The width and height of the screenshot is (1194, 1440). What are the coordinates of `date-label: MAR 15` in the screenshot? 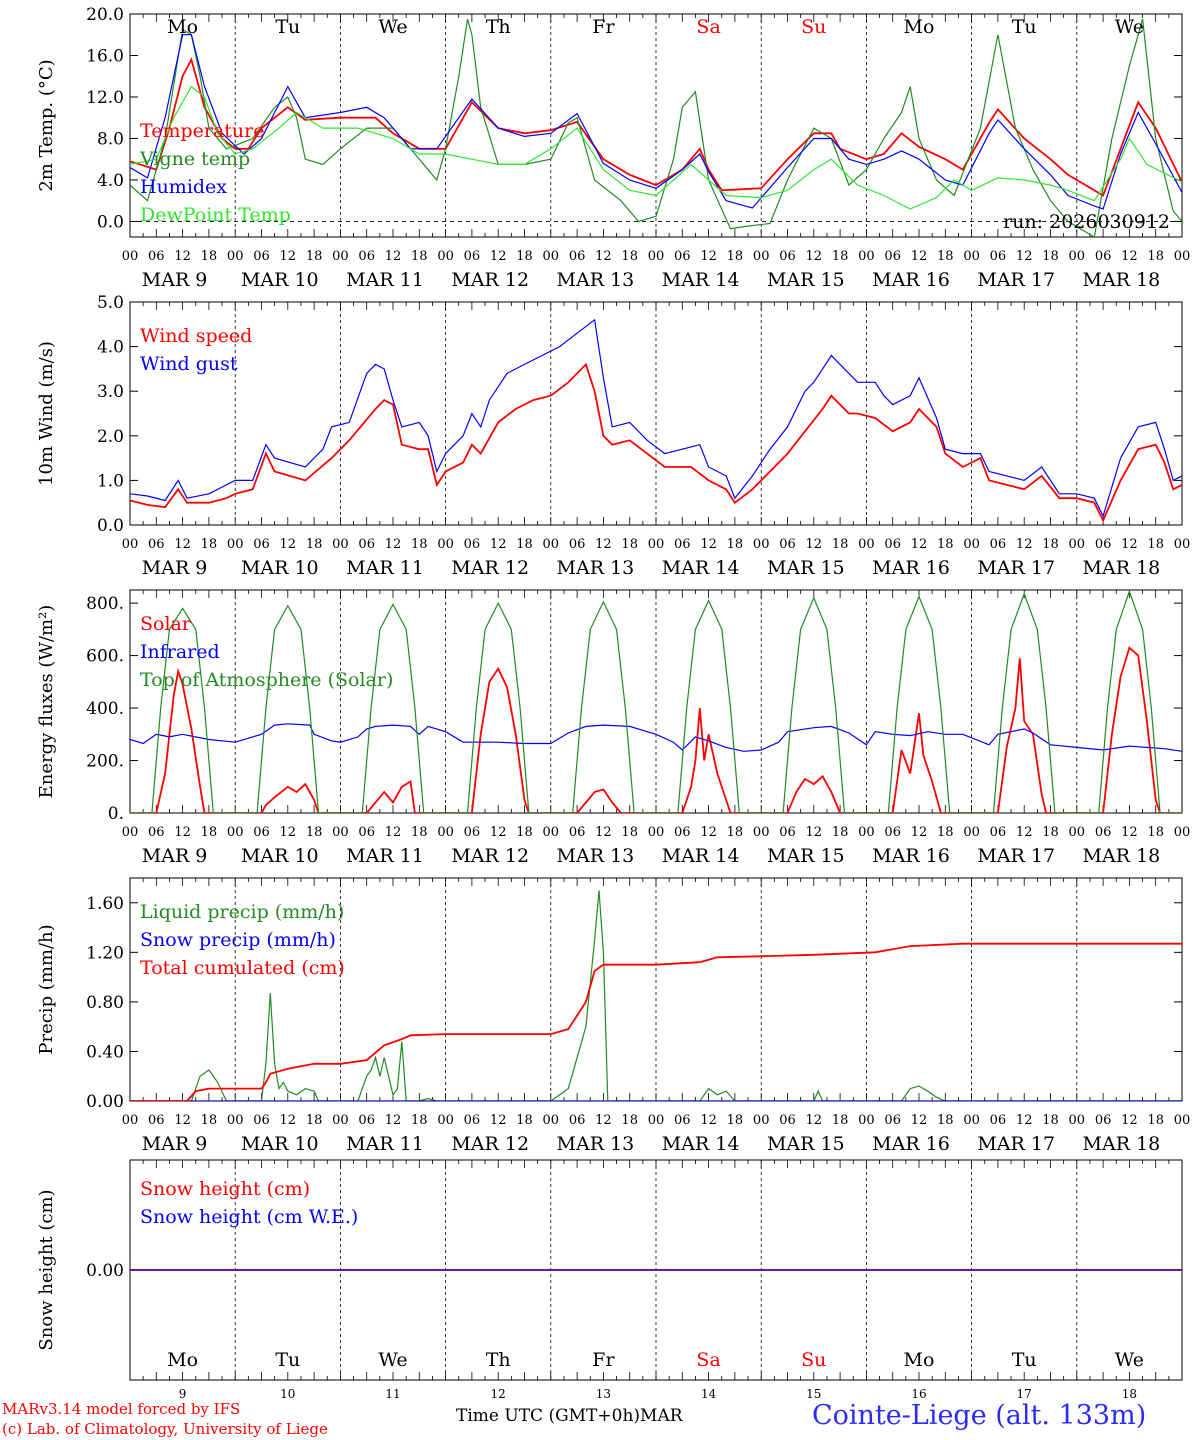 It's located at (806, 280).